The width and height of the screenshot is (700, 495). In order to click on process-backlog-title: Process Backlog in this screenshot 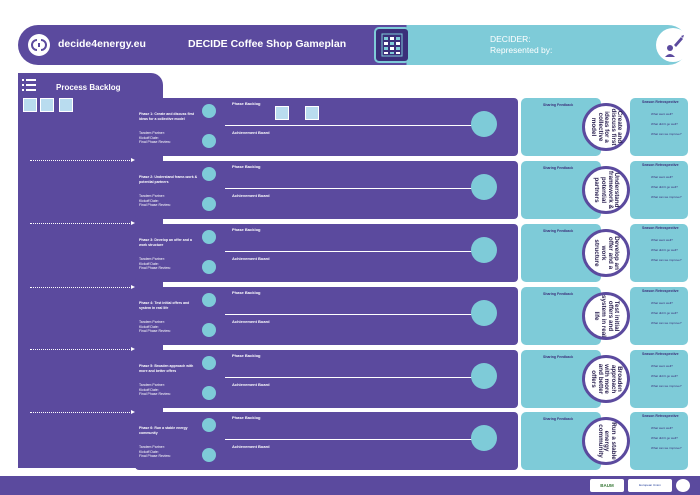, I will do `click(88, 87)`.